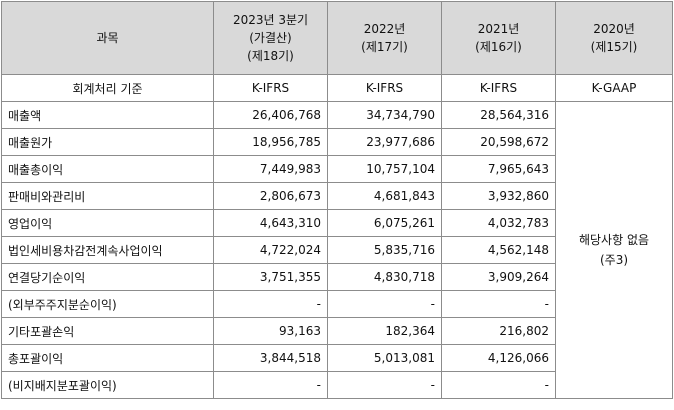 The height and width of the screenshot is (410, 674). I want to click on row-label: (비지배지분포괄이익), so click(107, 385).